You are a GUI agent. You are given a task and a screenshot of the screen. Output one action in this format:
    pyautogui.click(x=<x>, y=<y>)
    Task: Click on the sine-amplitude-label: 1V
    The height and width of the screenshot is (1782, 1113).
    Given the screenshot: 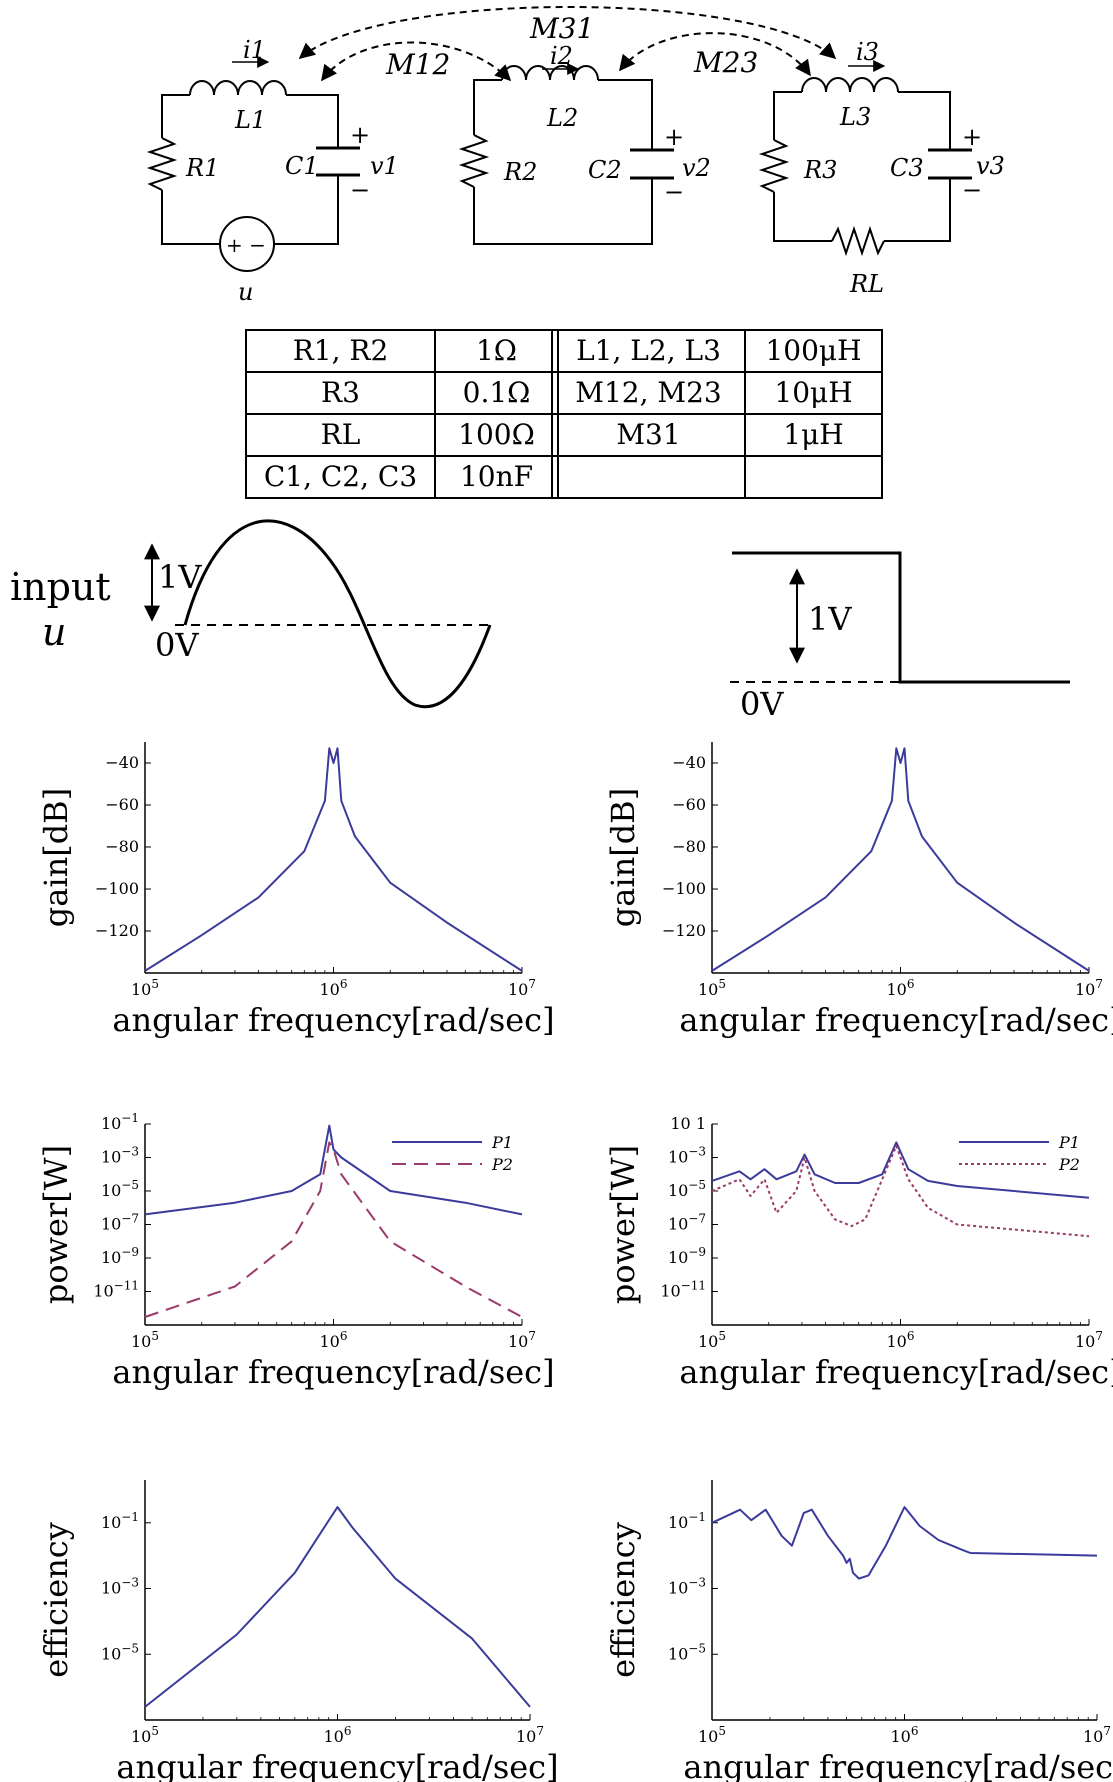 What is the action you would take?
    pyautogui.click(x=180, y=577)
    